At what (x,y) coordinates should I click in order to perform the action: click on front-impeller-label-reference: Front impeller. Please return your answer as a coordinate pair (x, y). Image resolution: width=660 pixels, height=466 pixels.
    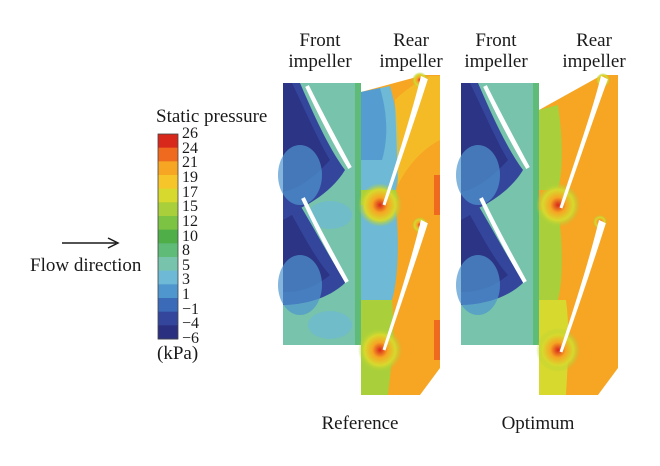
    Looking at the image, I should click on (320, 51).